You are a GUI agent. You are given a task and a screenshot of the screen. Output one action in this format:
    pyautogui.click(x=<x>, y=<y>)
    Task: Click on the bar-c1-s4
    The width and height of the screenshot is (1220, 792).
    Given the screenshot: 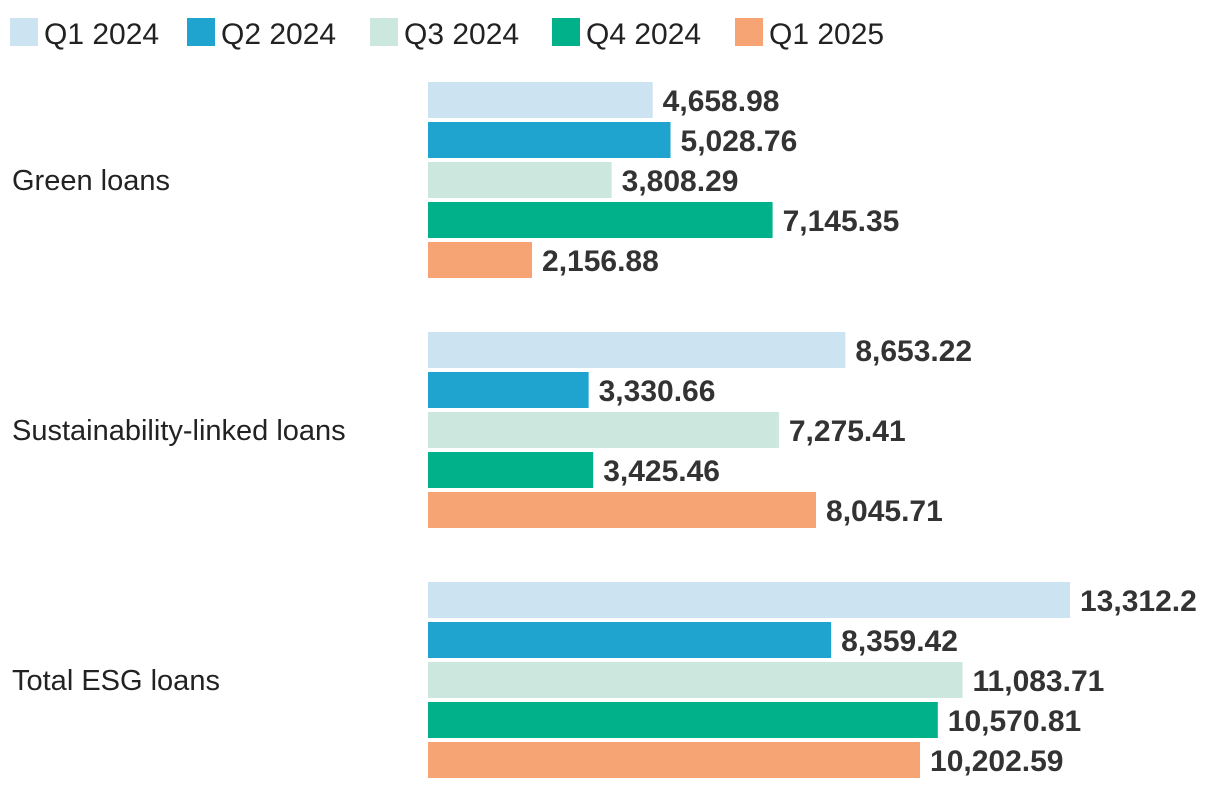 What is the action you would take?
    pyautogui.click(x=600, y=220)
    